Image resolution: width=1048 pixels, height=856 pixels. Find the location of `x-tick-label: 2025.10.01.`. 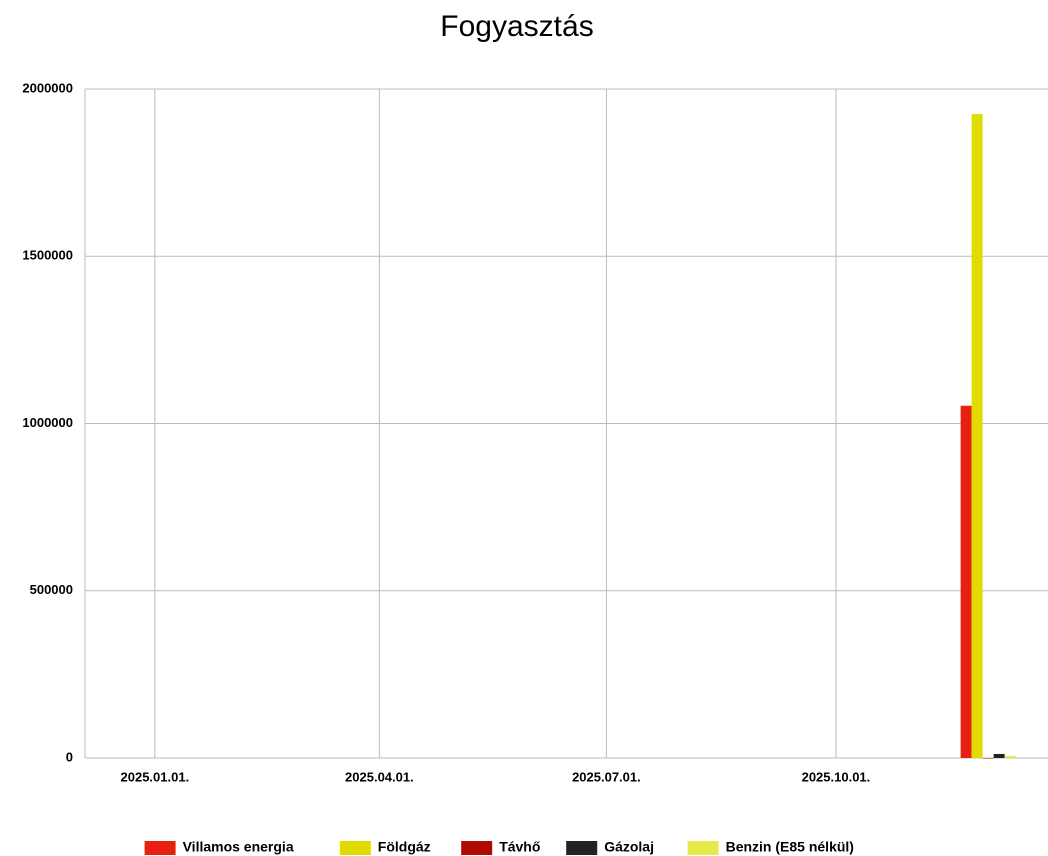

x-tick-label: 2025.10.01. is located at coordinates (836, 776).